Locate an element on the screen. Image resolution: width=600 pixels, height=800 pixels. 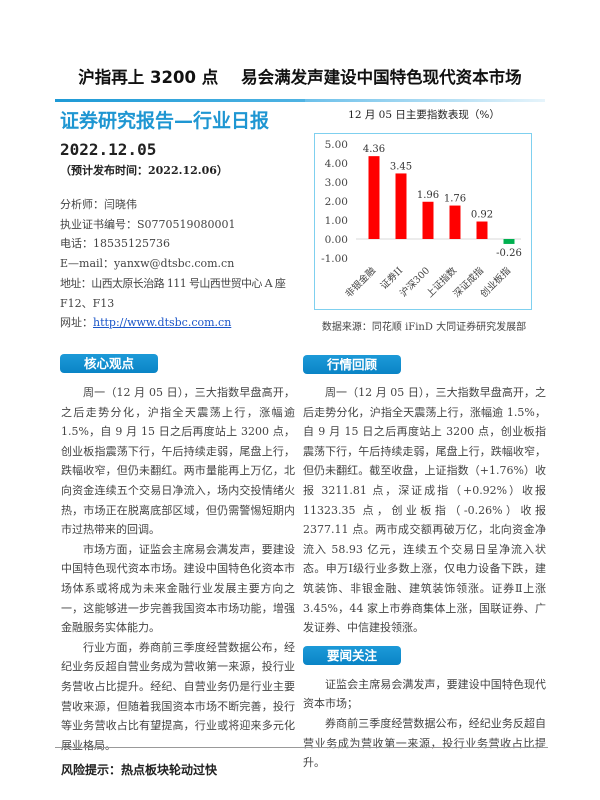
website-link: http://www.dtsbc.com.cn is located at coordinates (162, 322).